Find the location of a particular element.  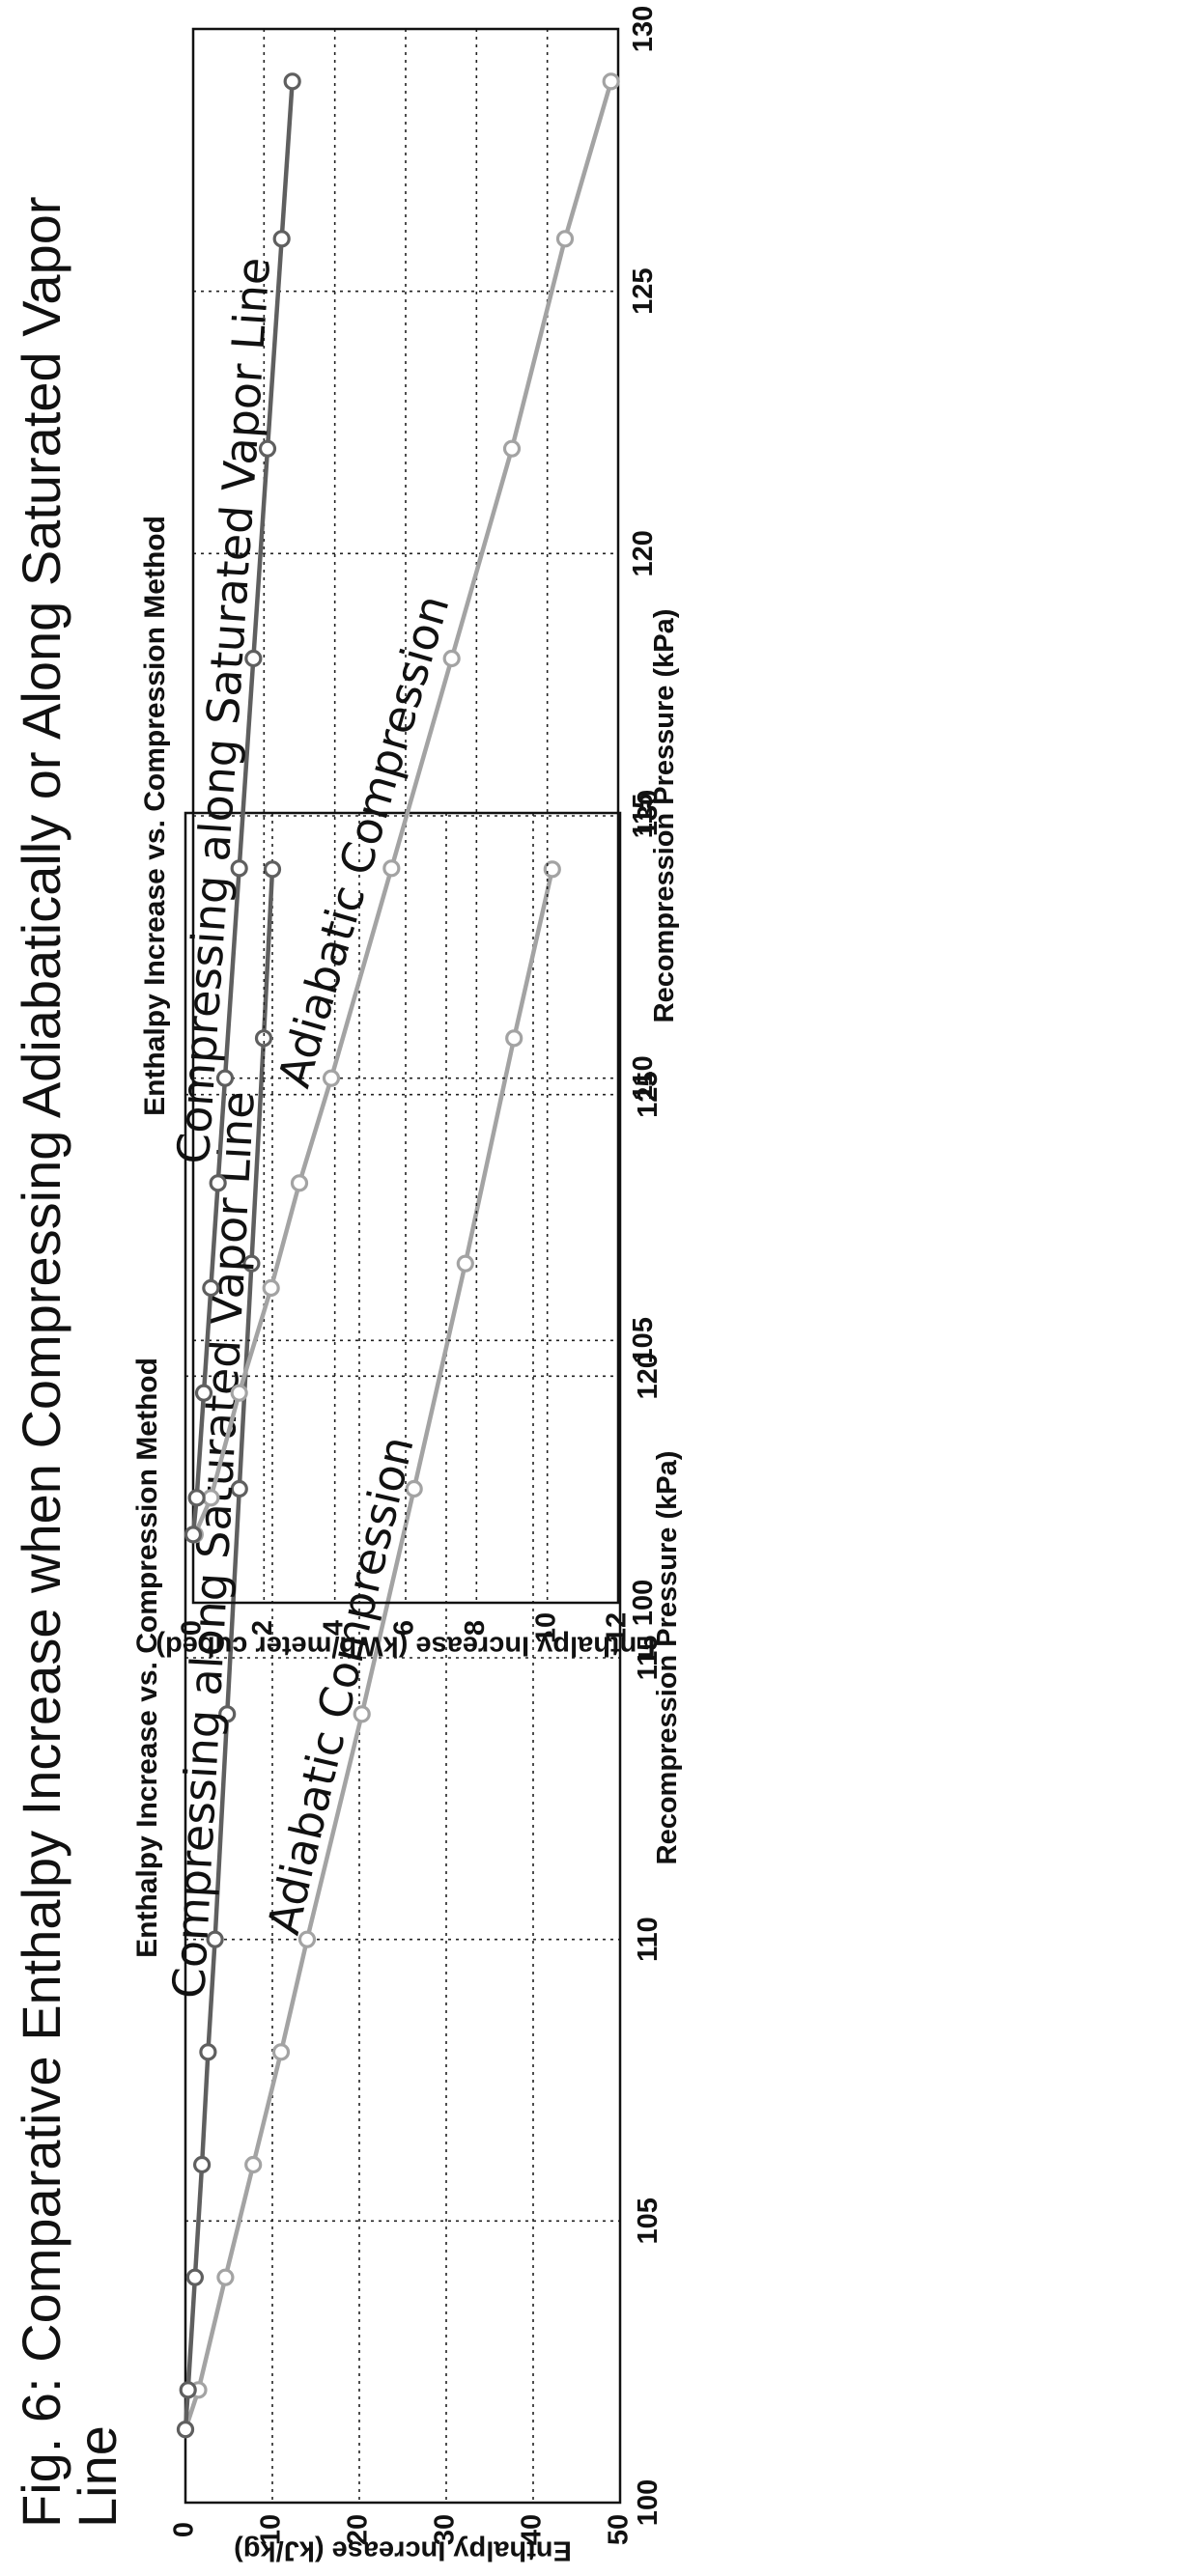

y-axis-label: Enthalpy Increase (kJ/kg) is located at coordinates (403, 2550).